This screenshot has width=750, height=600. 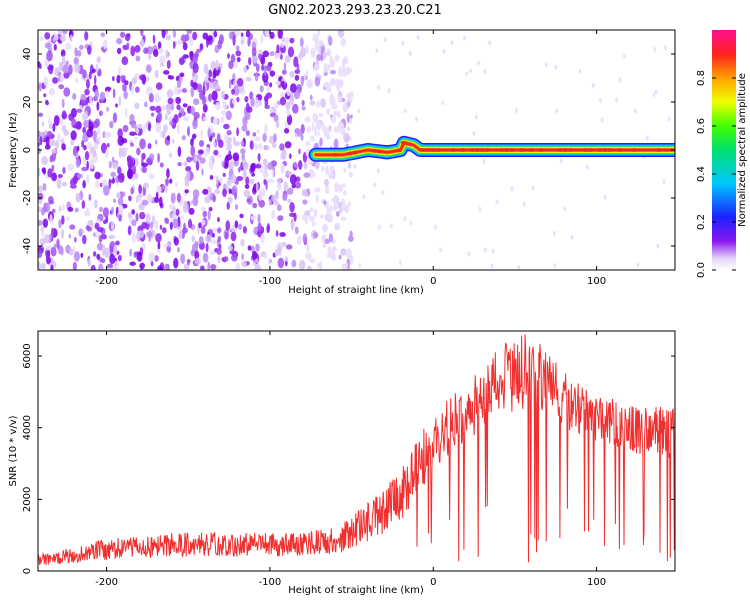 What do you see at coordinates (27, 150) in the screenshot?
I see `spectrogram-y-tick-label: 0` at bounding box center [27, 150].